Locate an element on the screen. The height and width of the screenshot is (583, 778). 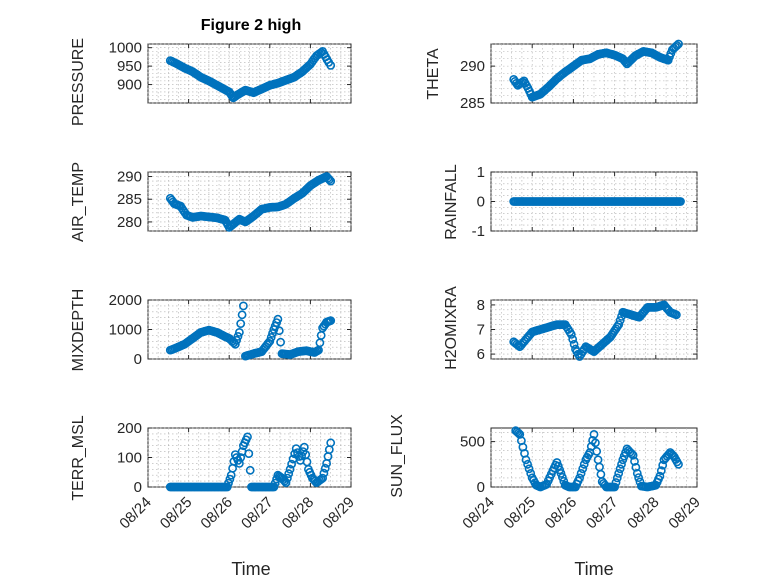
ylabel-h2omixra: H2OMIXRA is located at coordinates (451, 328).